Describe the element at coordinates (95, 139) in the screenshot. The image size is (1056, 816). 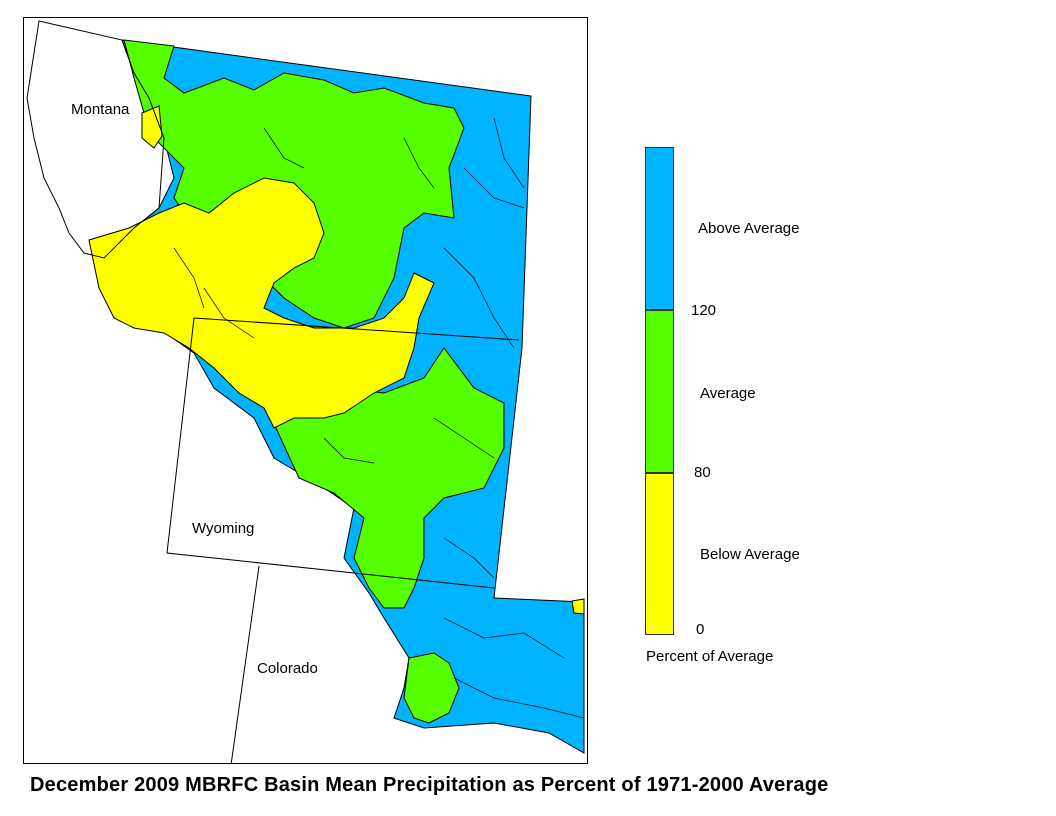
I see `montana-outline` at that location.